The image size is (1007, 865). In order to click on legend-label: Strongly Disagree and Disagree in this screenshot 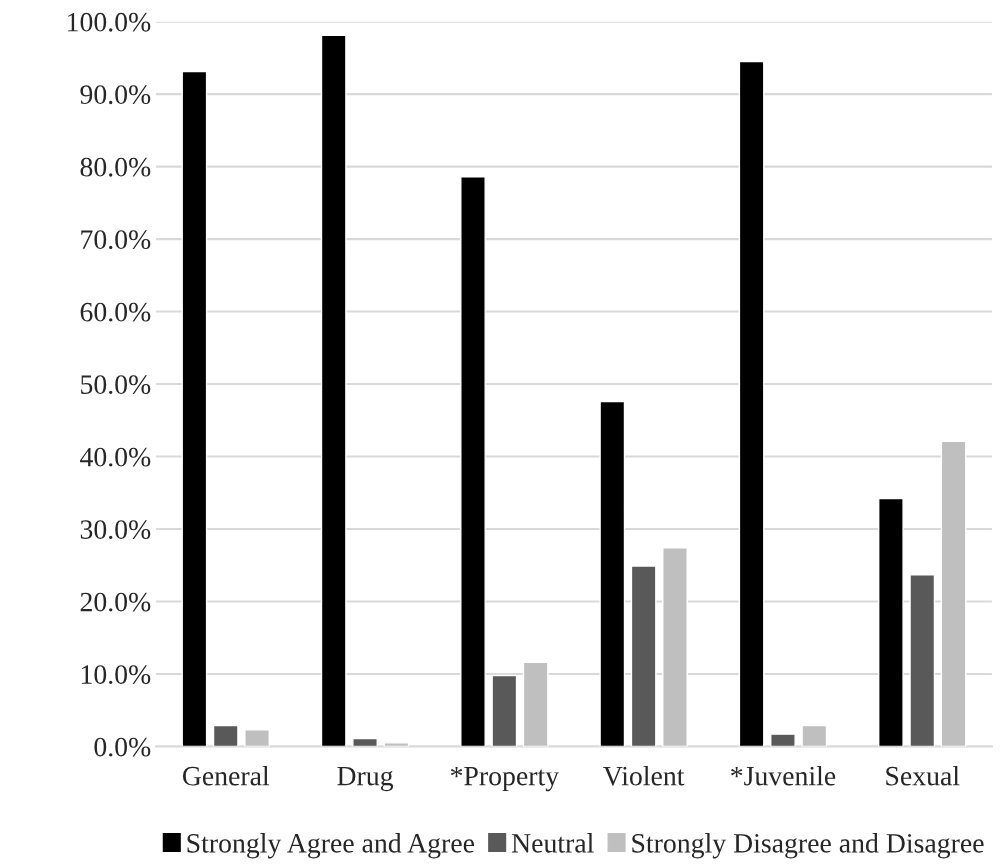, I will do `click(808, 846)`.